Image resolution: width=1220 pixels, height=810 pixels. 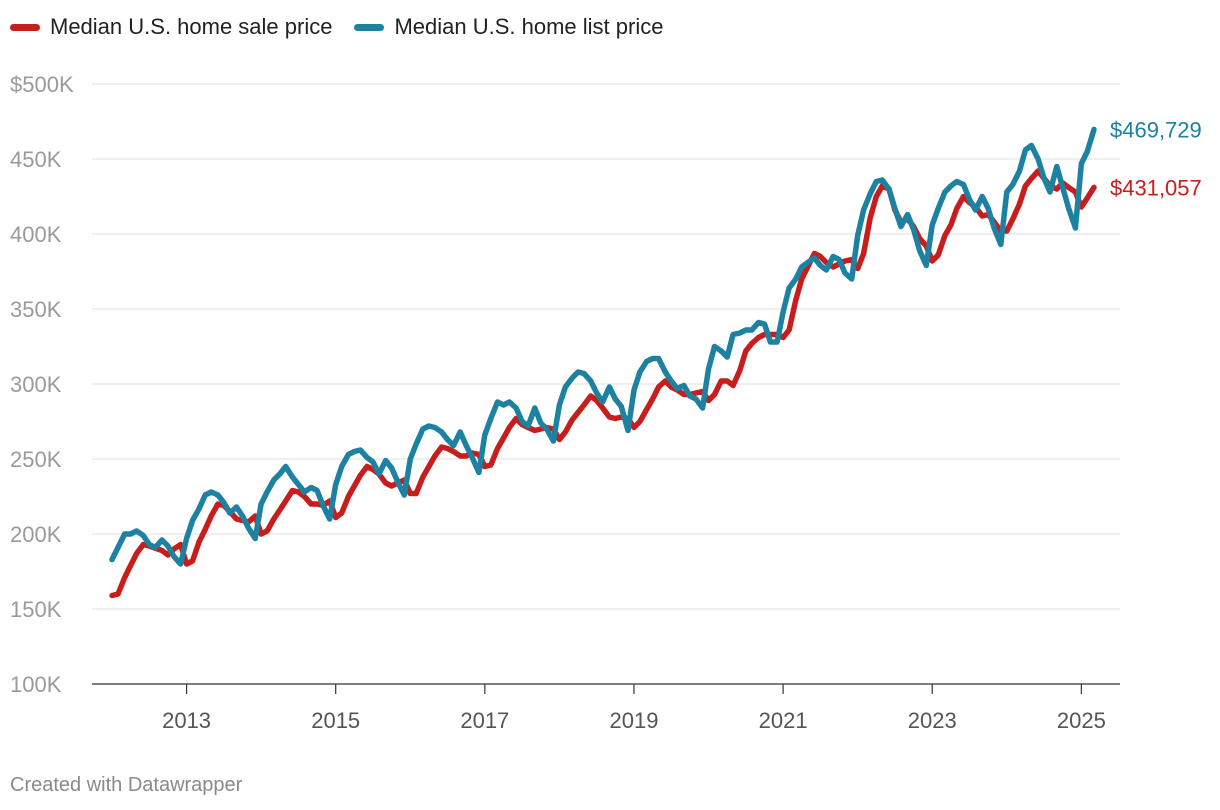 I want to click on x-tick-label: 2025, so click(x=1081, y=720).